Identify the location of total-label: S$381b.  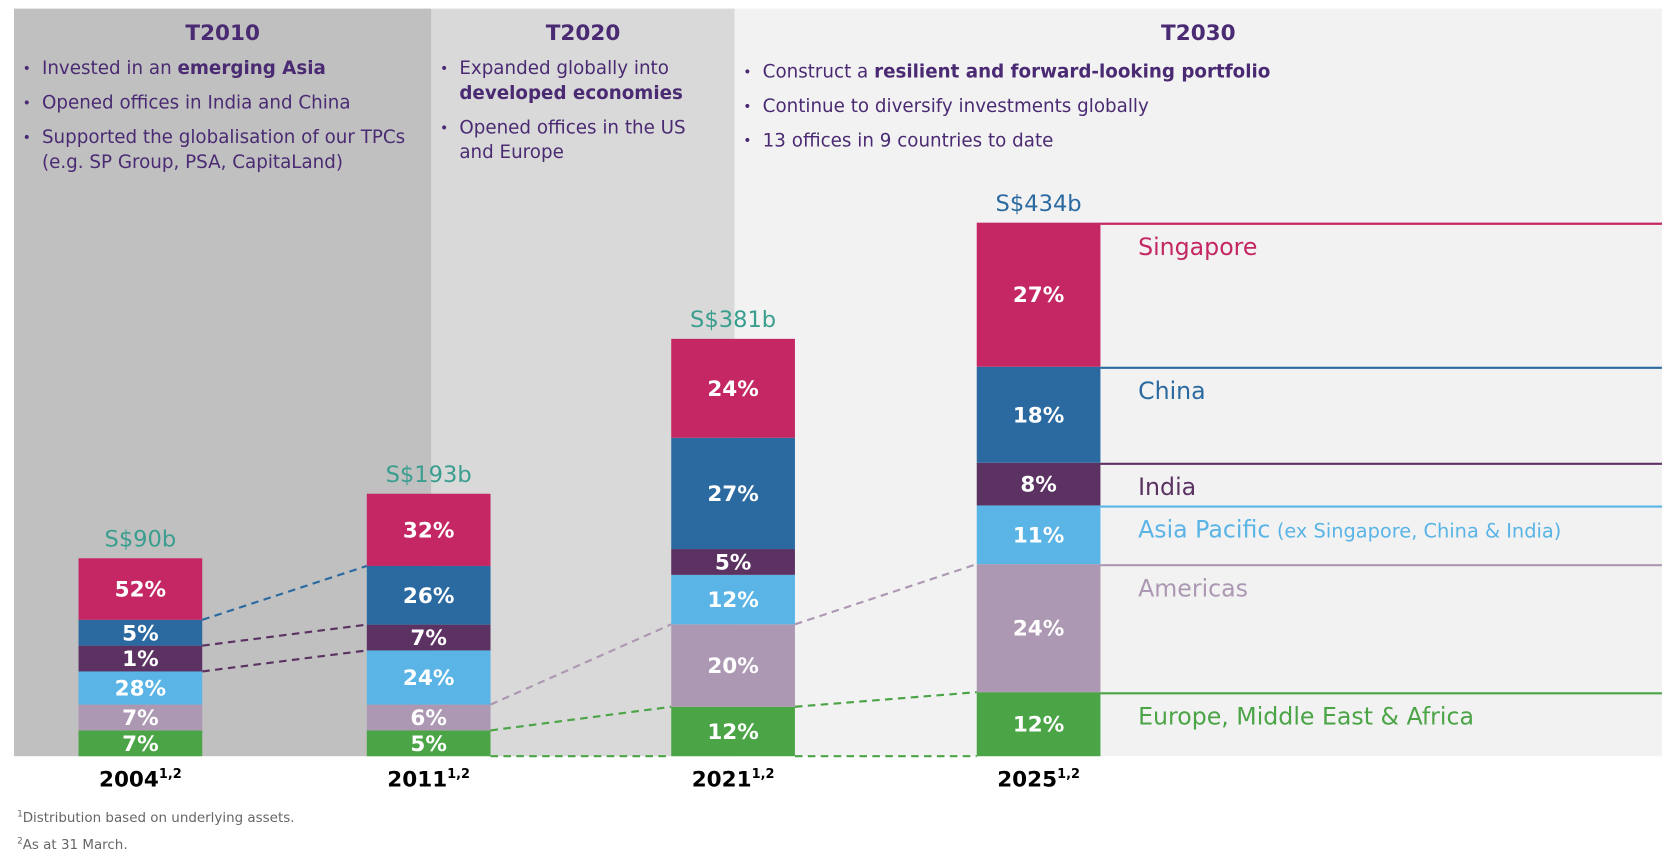
(733, 320).